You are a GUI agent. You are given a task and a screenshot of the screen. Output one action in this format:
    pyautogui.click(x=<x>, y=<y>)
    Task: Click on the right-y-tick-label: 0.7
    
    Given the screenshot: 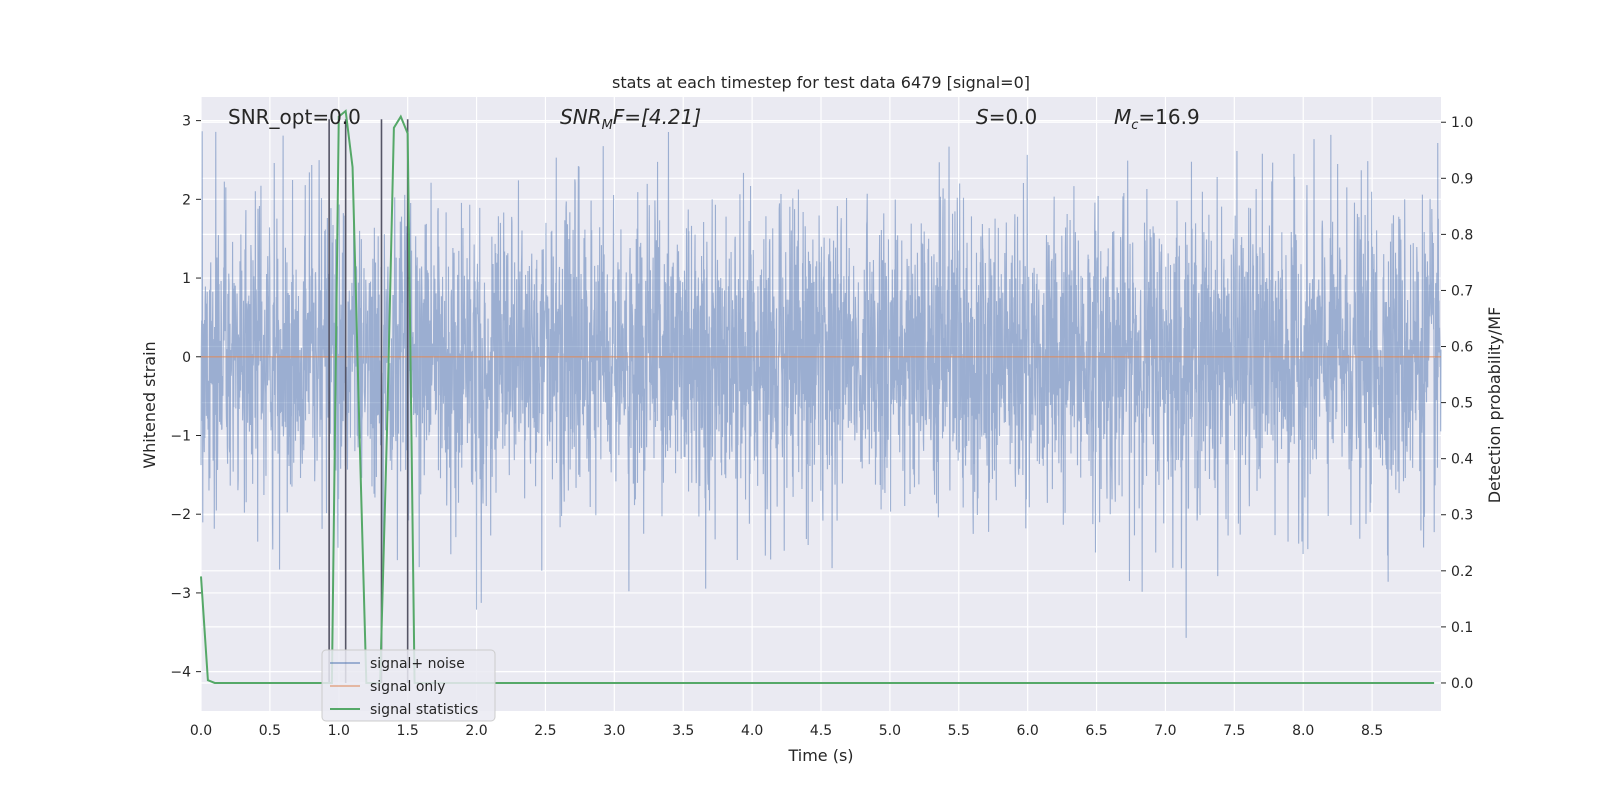 What is the action you would take?
    pyautogui.click(x=1462, y=291)
    